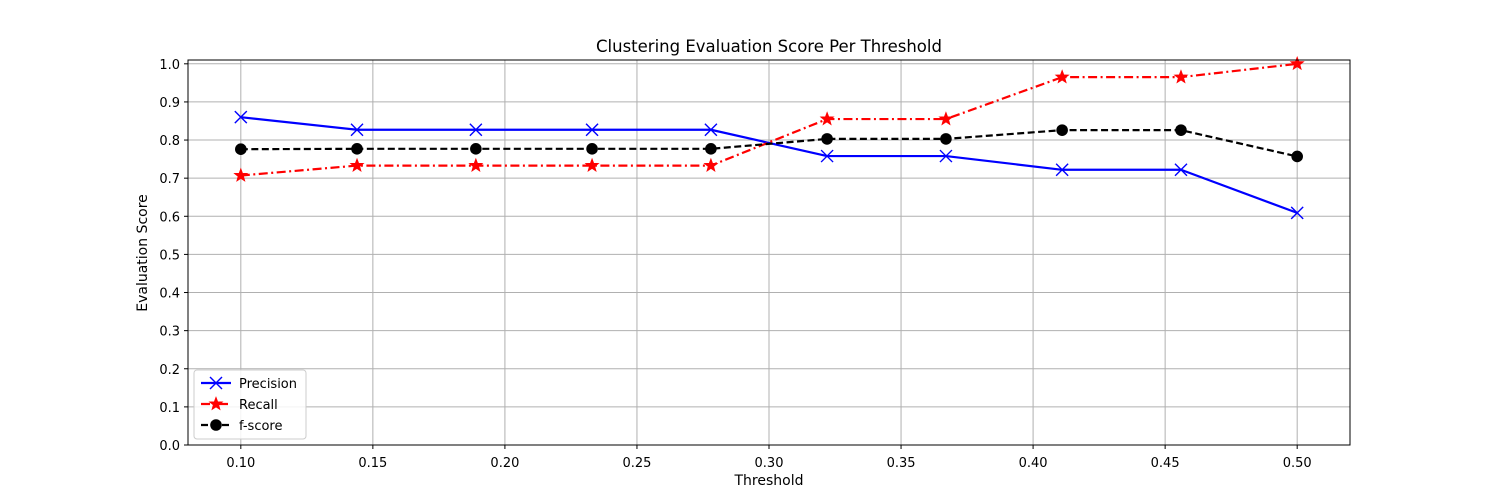 The image size is (1500, 500). I want to click on x-tick-label: 0.30, so click(769, 463).